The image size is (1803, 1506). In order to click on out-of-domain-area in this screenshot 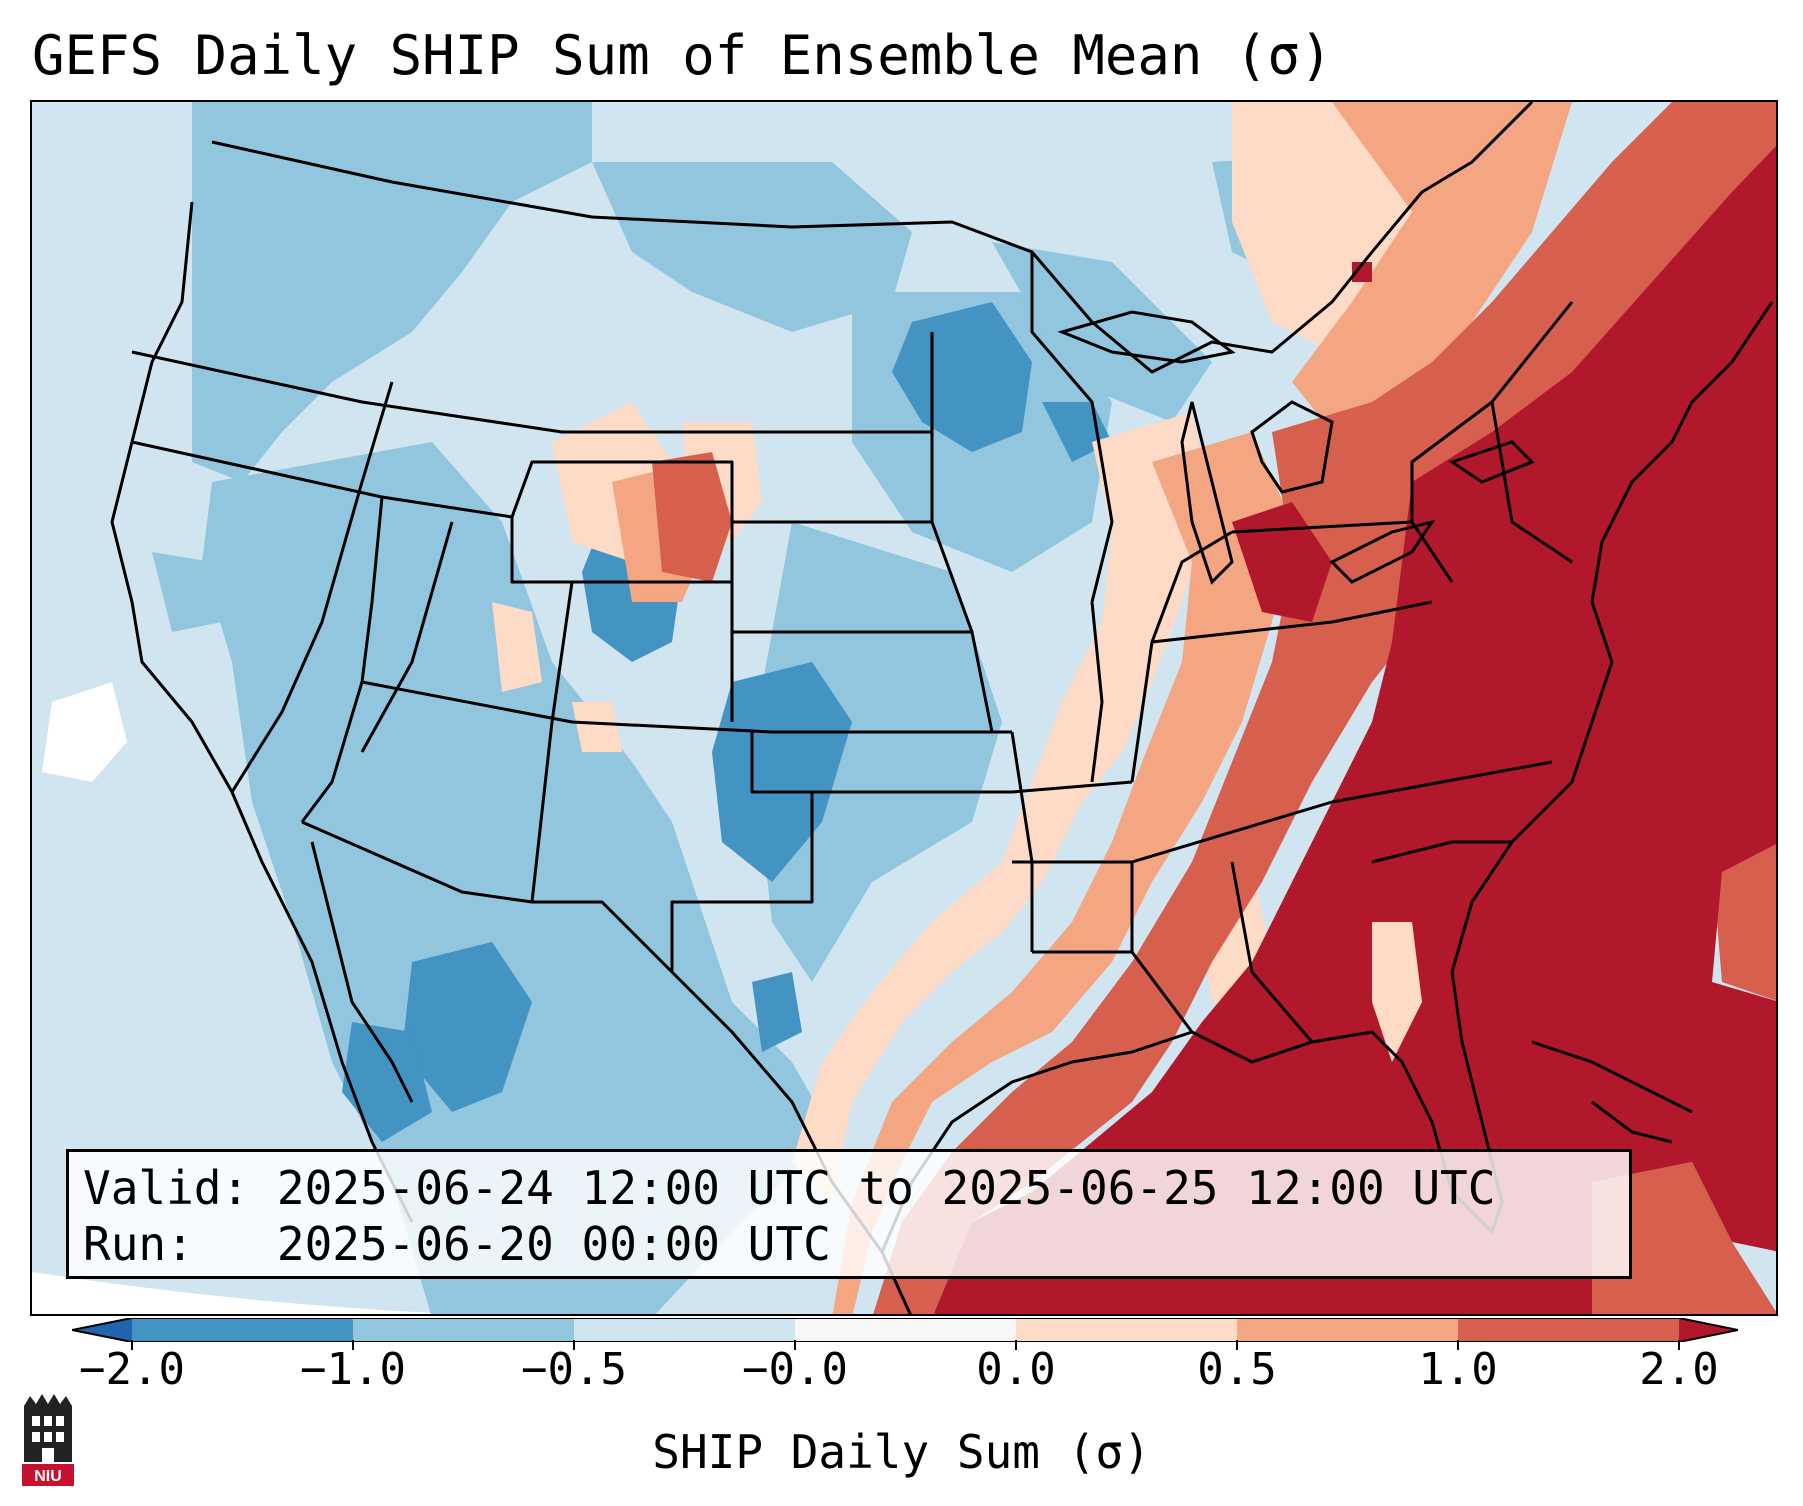, I will do `click(244, 1293)`.